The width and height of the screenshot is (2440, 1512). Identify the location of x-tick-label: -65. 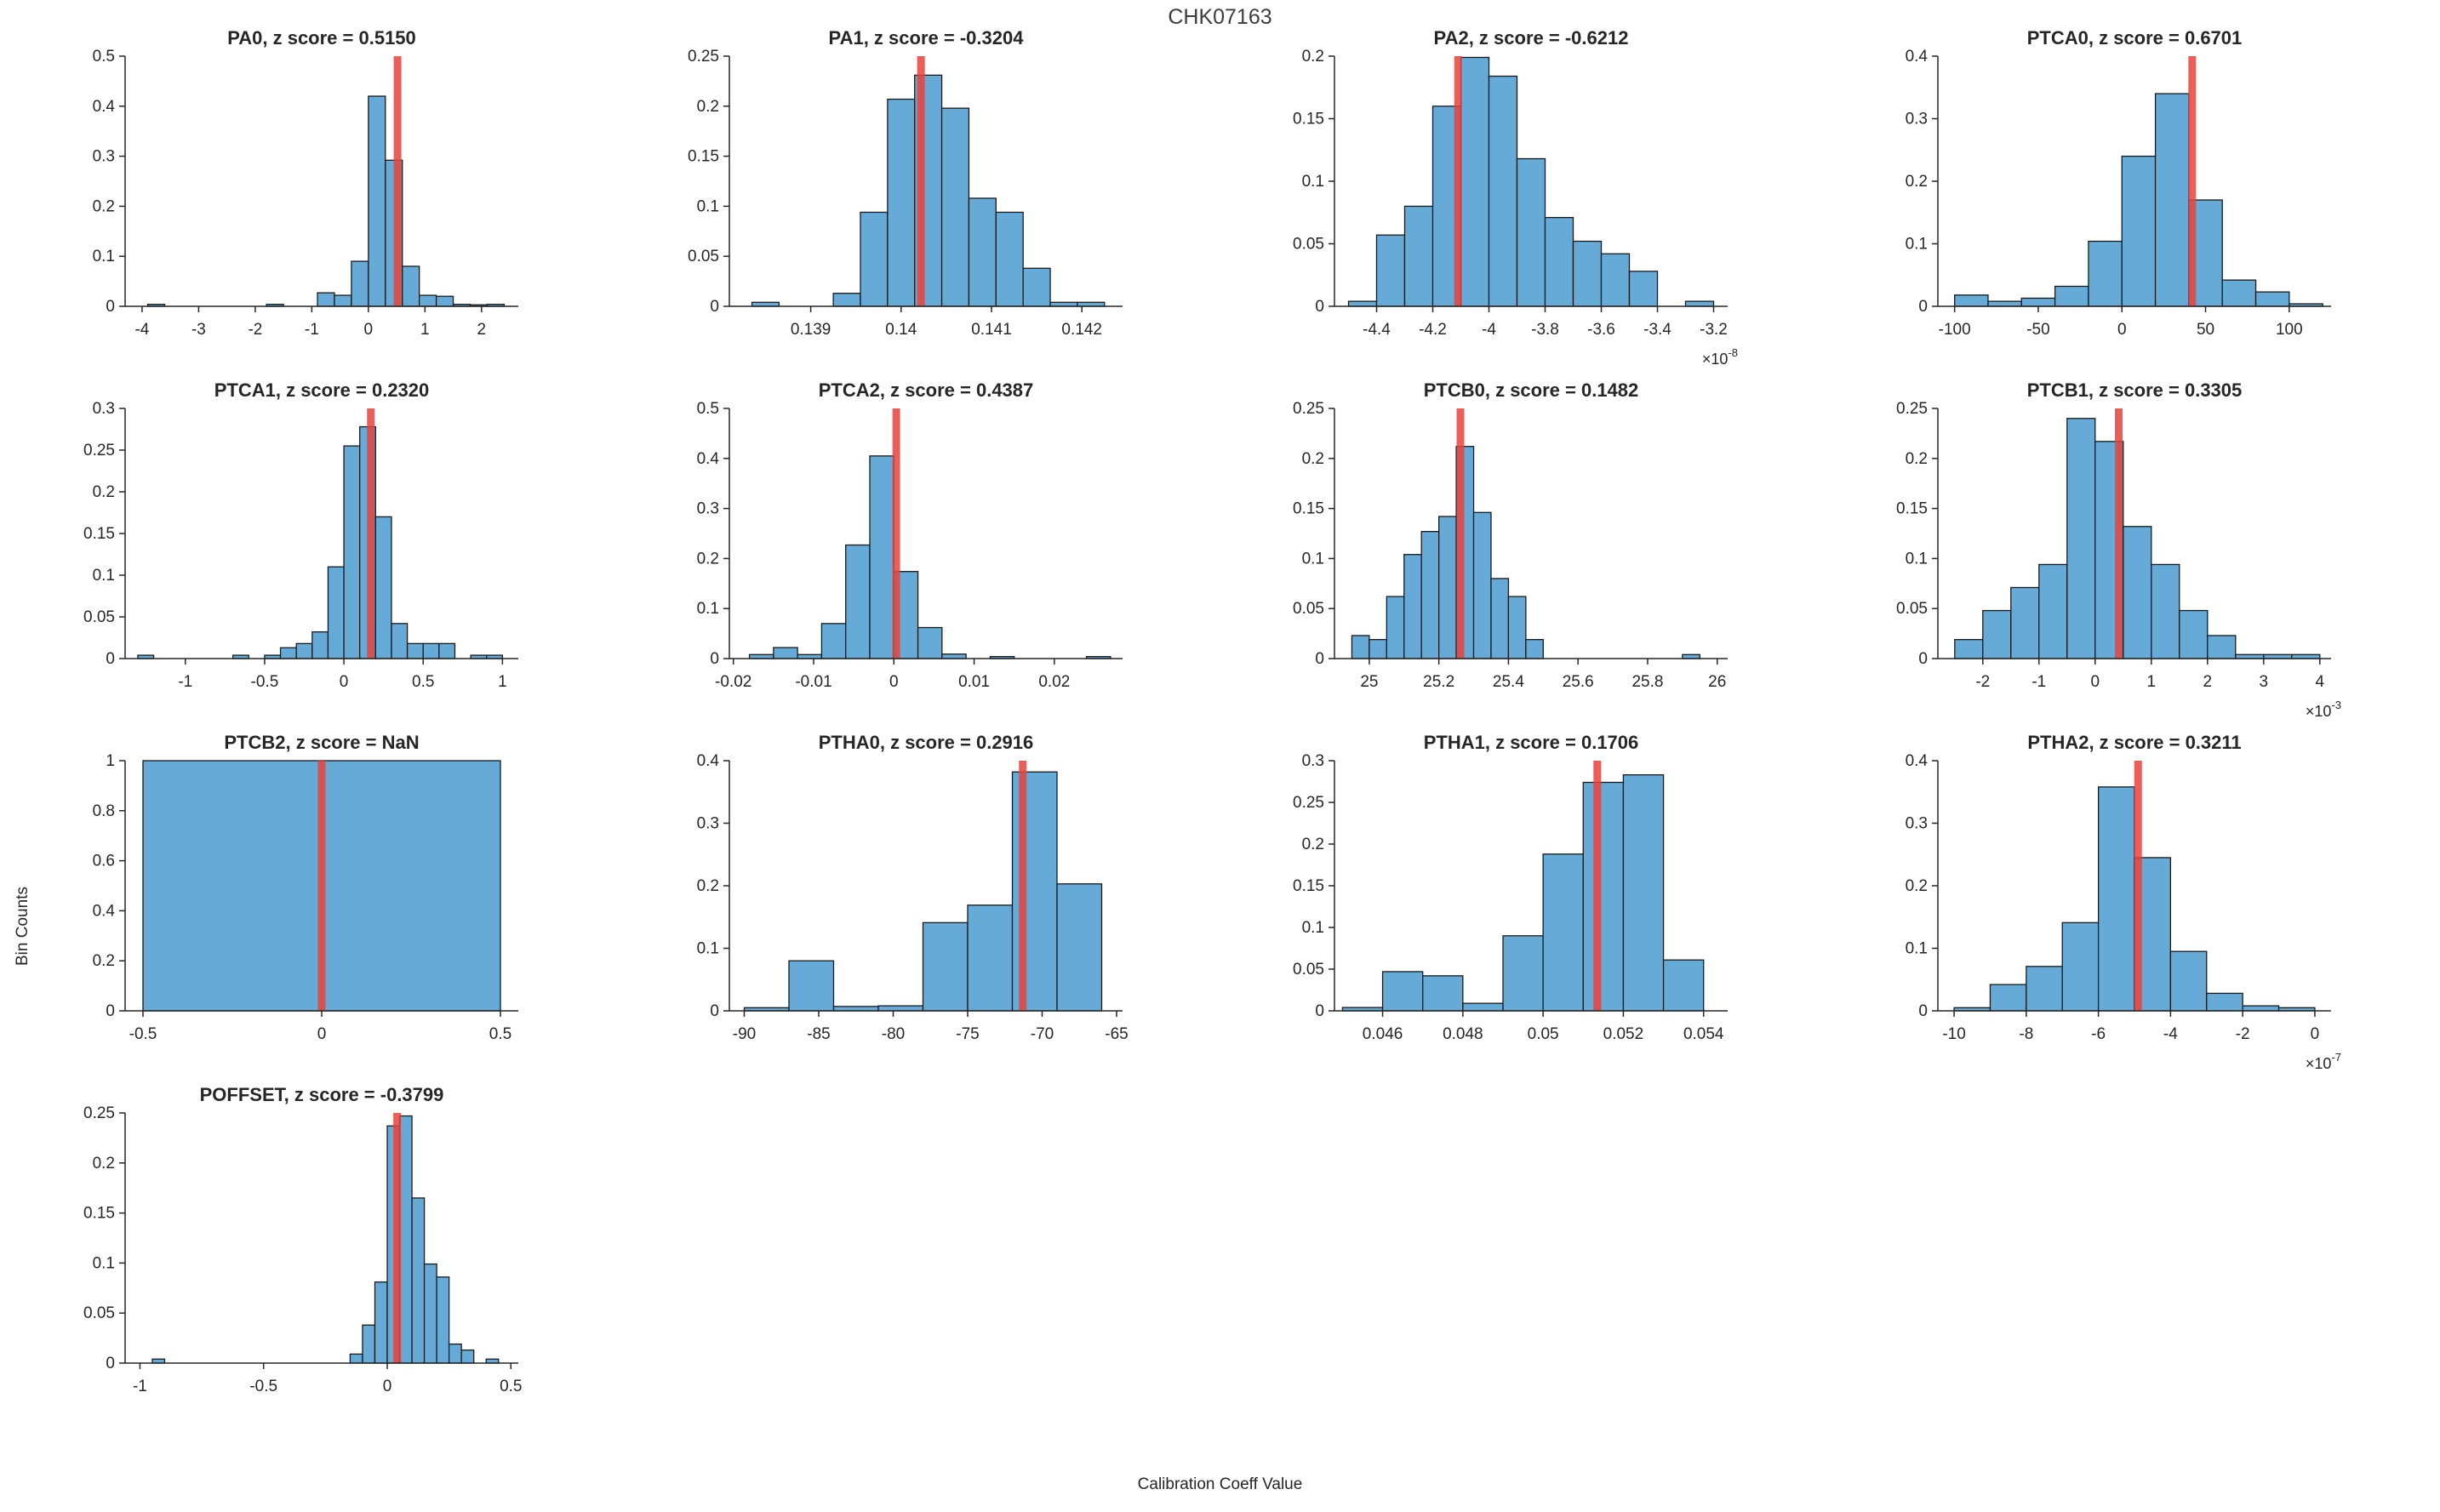
(1116, 1034).